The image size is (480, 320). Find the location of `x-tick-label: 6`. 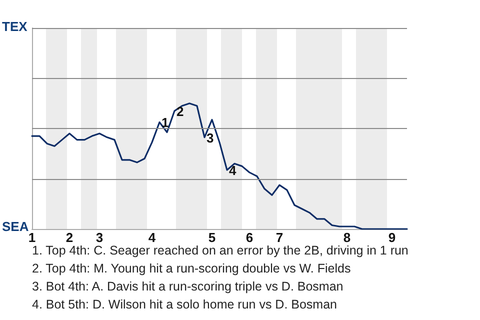

x-tick-label: 6 is located at coordinates (250, 237).